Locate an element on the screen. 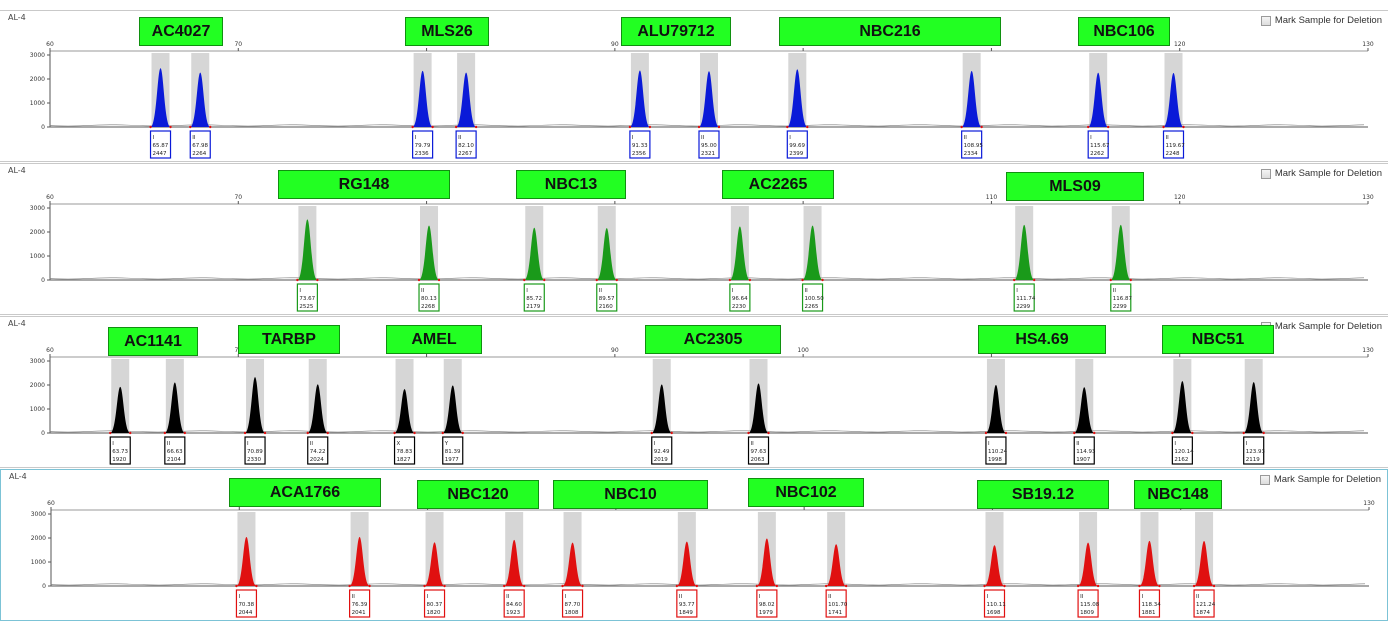 The width and height of the screenshot is (1390, 622). marker-label: MLS09 is located at coordinates (1075, 186).